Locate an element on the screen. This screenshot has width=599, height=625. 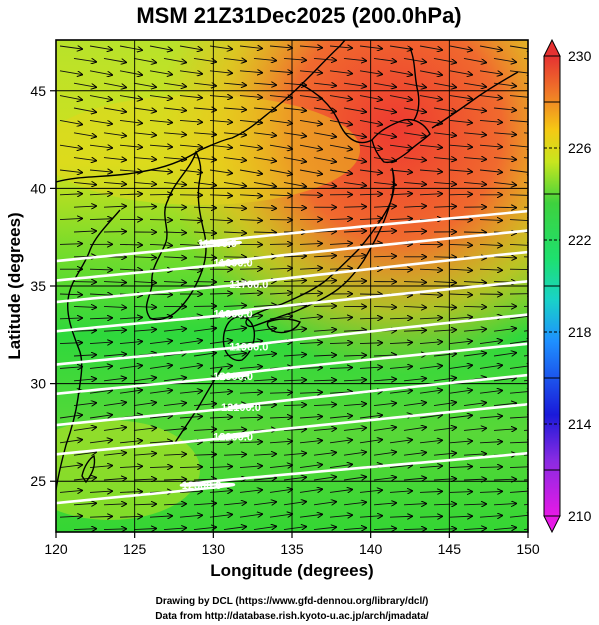
taiwan is located at coordinates (88, 469).